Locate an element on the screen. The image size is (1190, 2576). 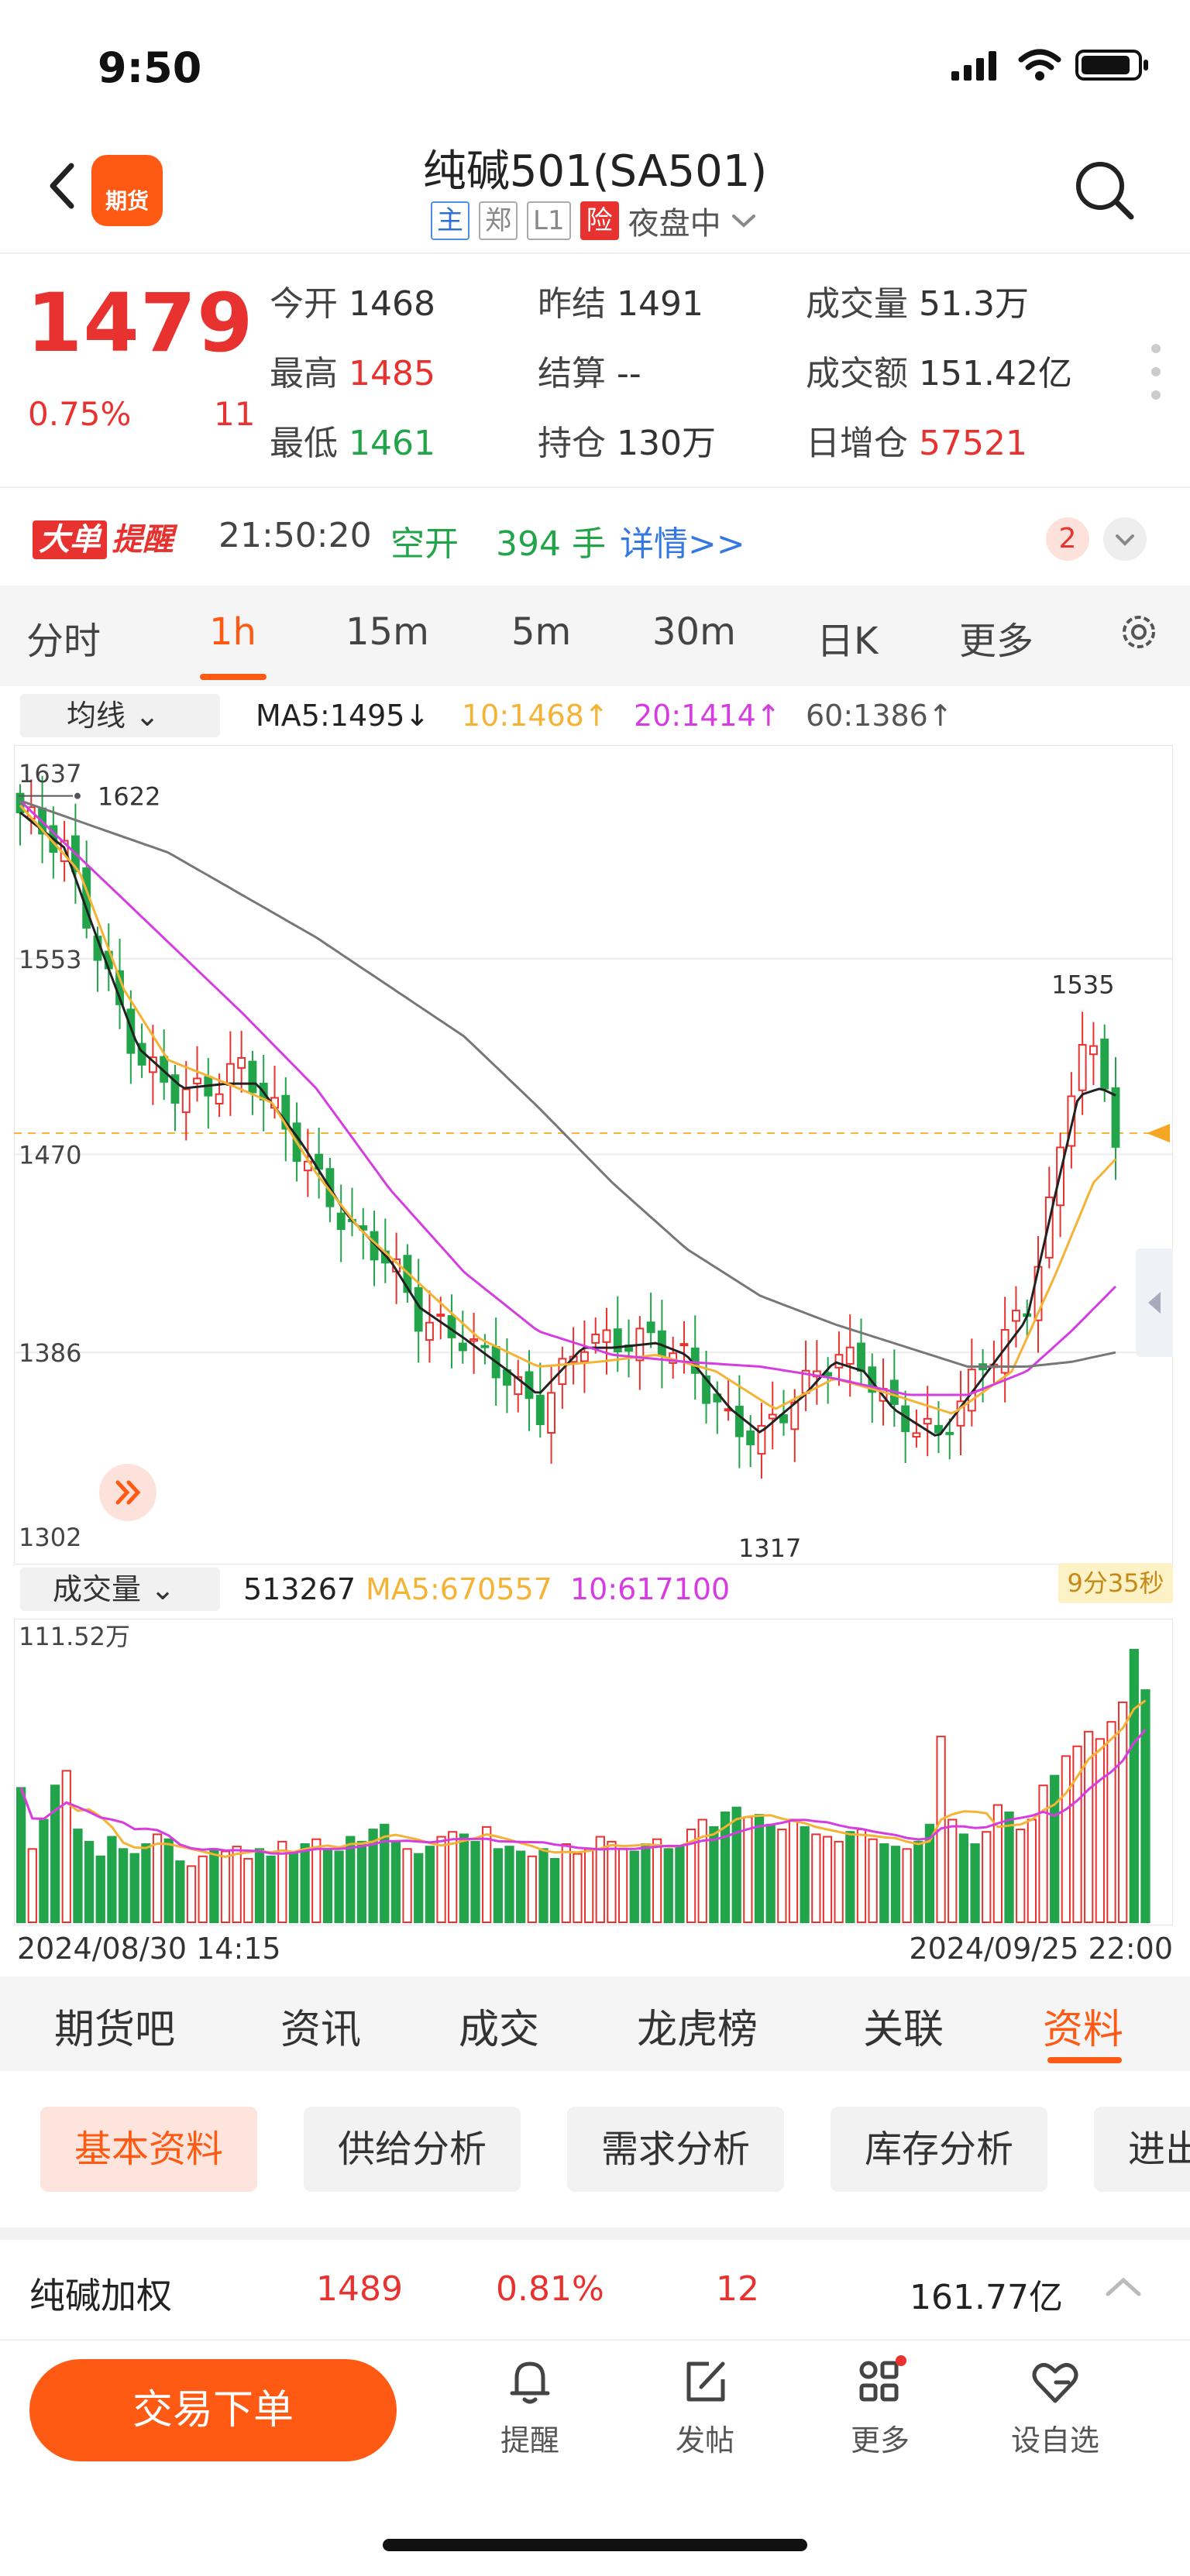
tab-1h: 1h is located at coordinates (233, 632).